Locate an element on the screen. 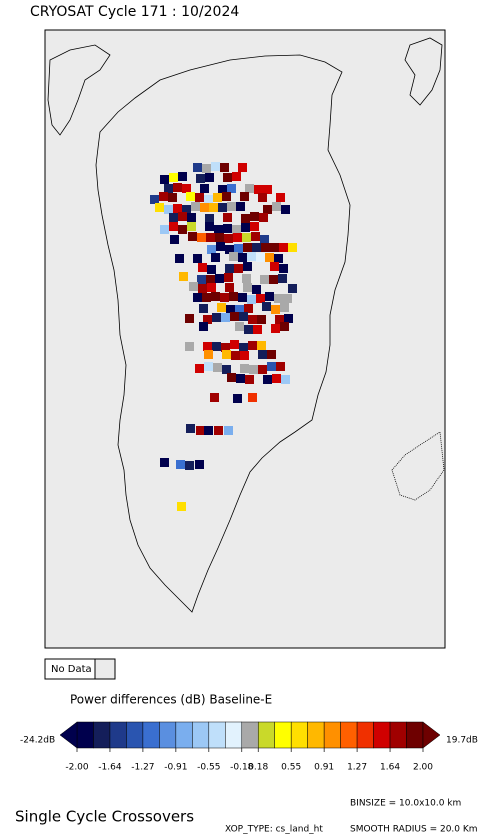 Image resolution: width=500 pixels, height=840 pixels. over-triangle is located at coordinates (431, 735).